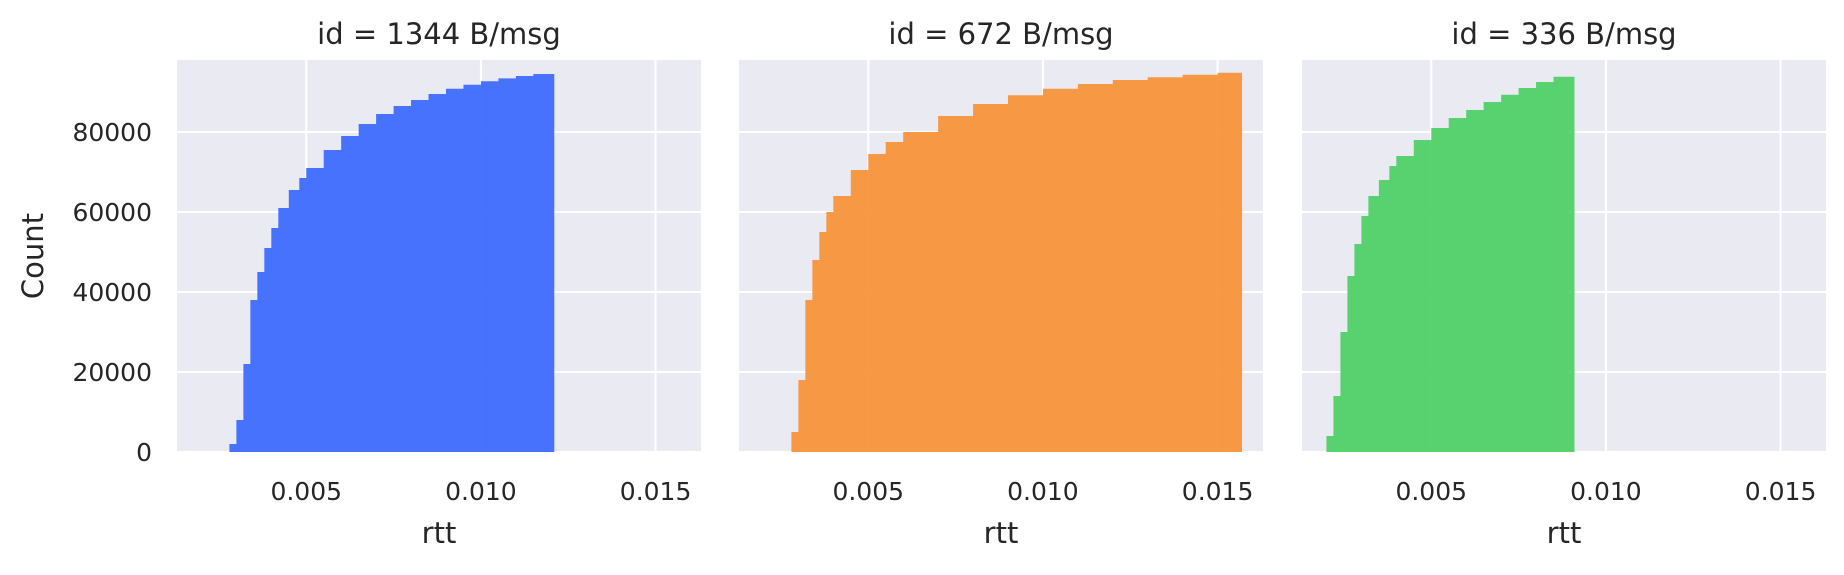  What do you see at coordinates (1000, 34) in the screenshot?
I see `panel-title: id = 672 B/msg` at bounding box center [1000, 34].